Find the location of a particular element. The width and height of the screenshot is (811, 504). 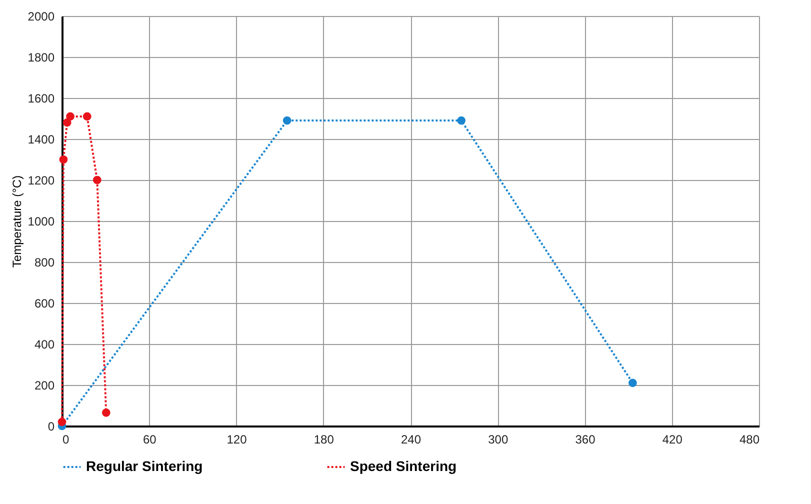

y-tick-label: 1400 is located at coordinates (41, 139).